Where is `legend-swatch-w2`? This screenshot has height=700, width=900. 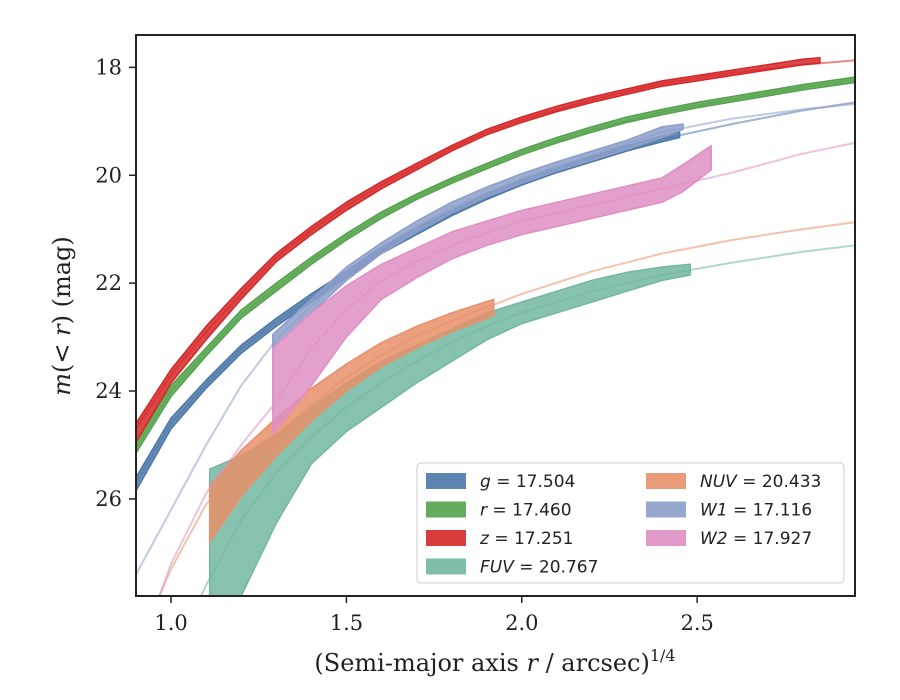
legend-swatch-w2 is located at coordinates (666, 538).